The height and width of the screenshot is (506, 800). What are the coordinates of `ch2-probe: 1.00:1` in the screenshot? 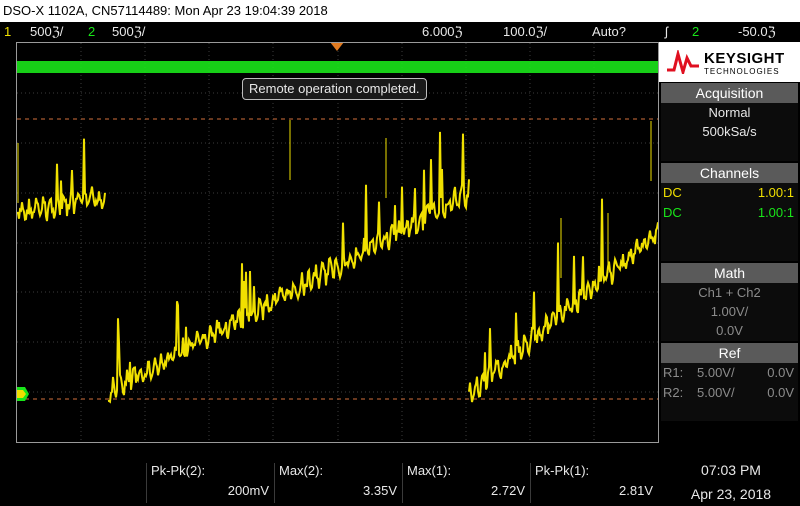 It's located at (775, 212).